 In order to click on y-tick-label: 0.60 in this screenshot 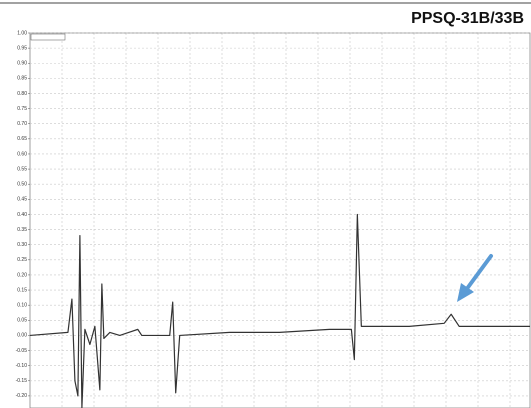, I will do `click(22, 154)`.